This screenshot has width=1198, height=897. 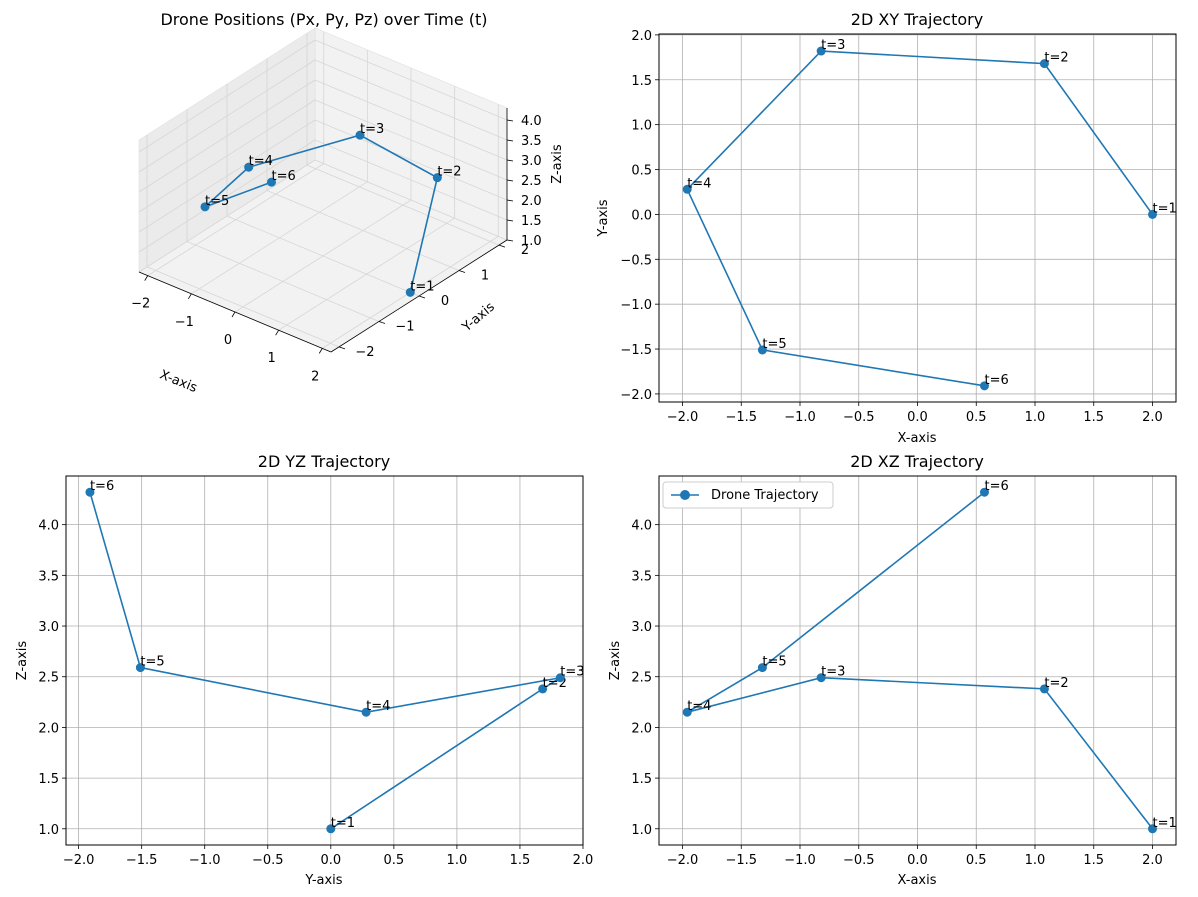 I want to click on y-tick-label: −2.0, so click(x=636, y=395).